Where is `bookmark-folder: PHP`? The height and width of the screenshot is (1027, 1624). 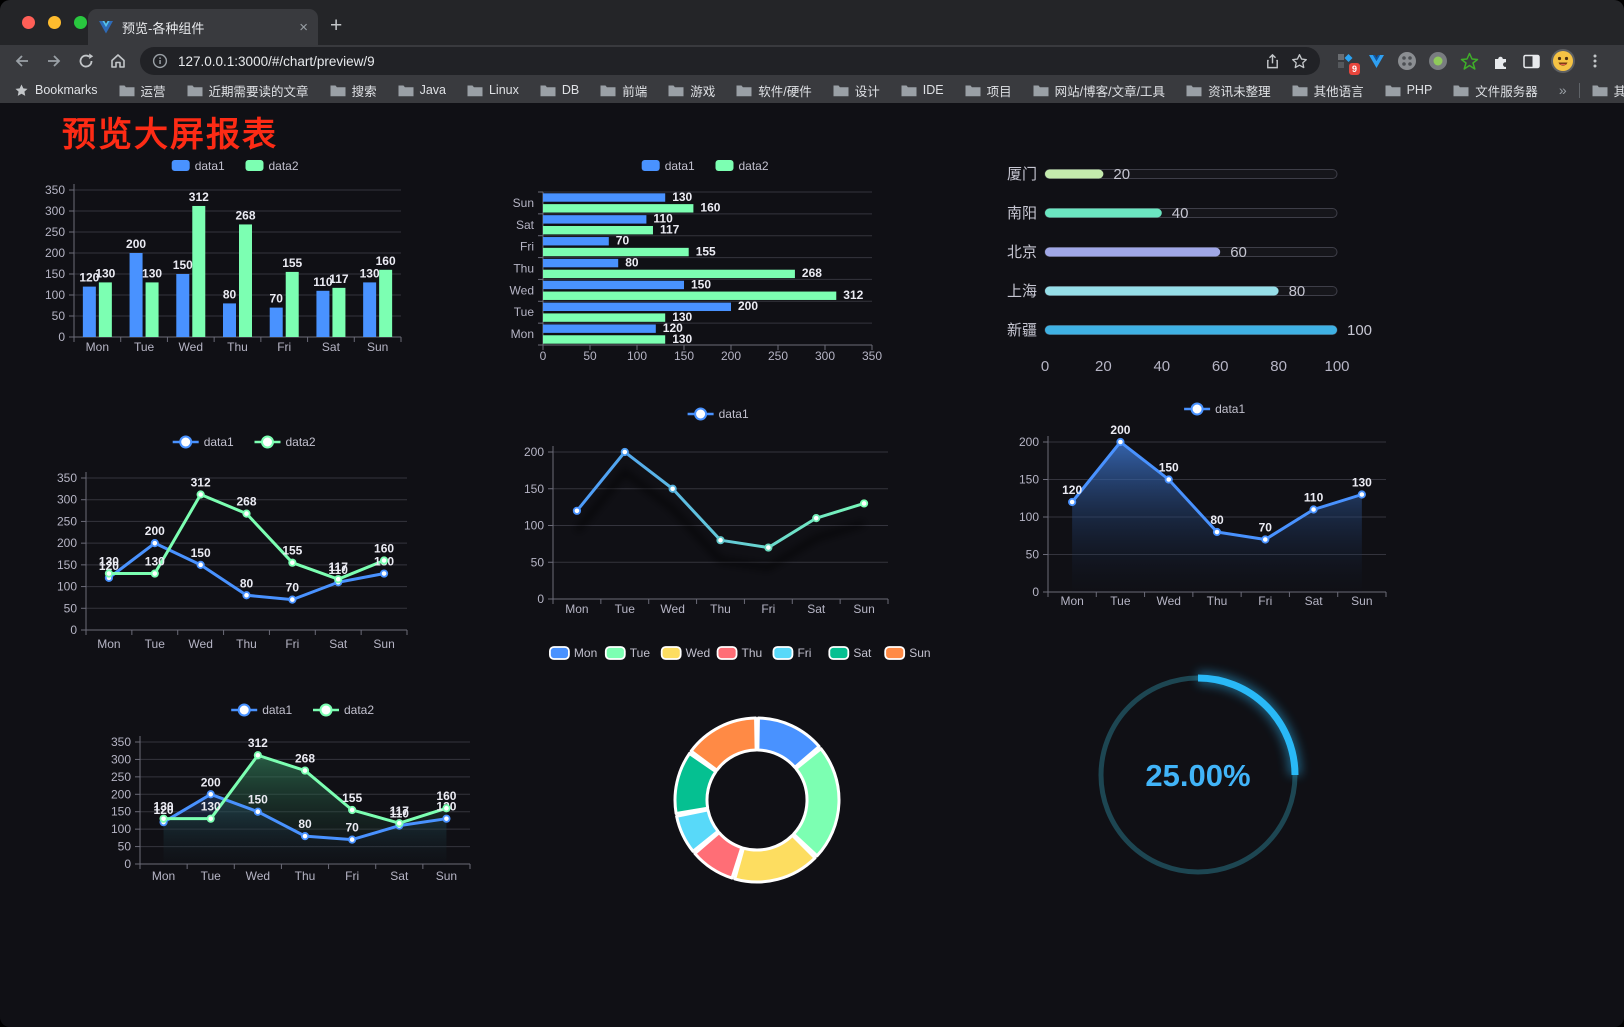 bookmark-folder: PHP is located at coordinates (1408, 90).